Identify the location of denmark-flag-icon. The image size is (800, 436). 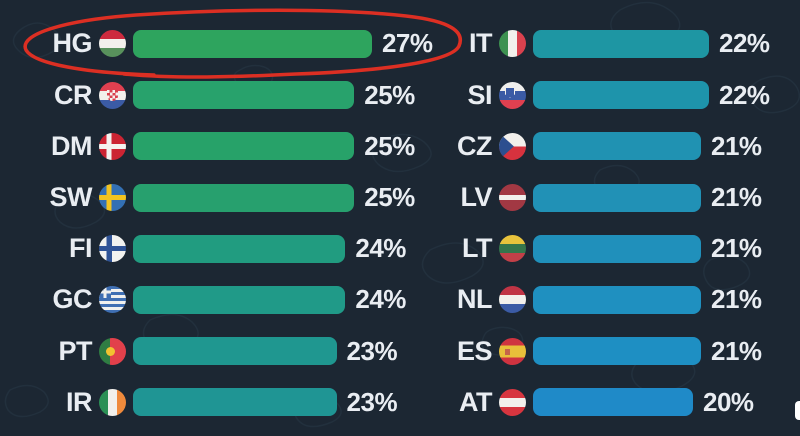
(112, 146).